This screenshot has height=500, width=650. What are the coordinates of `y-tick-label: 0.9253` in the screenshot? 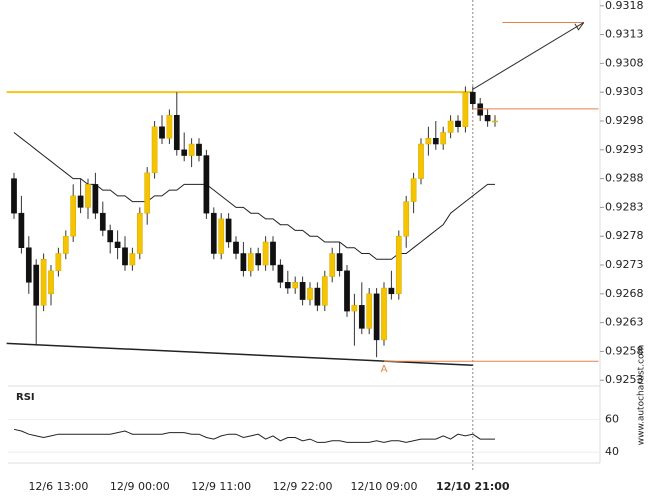 It's located at (624, 379).